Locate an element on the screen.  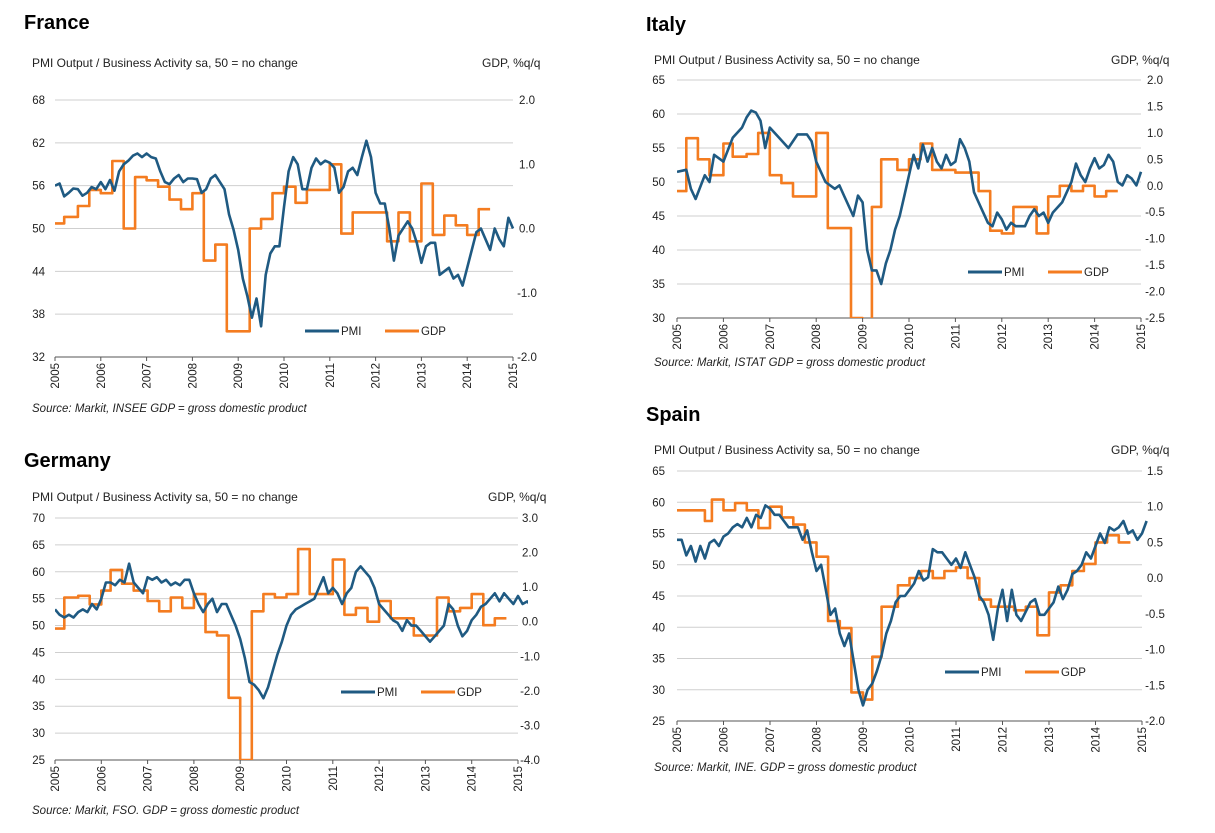
left-tick-label: 68 is located at coordinates (38, 101).